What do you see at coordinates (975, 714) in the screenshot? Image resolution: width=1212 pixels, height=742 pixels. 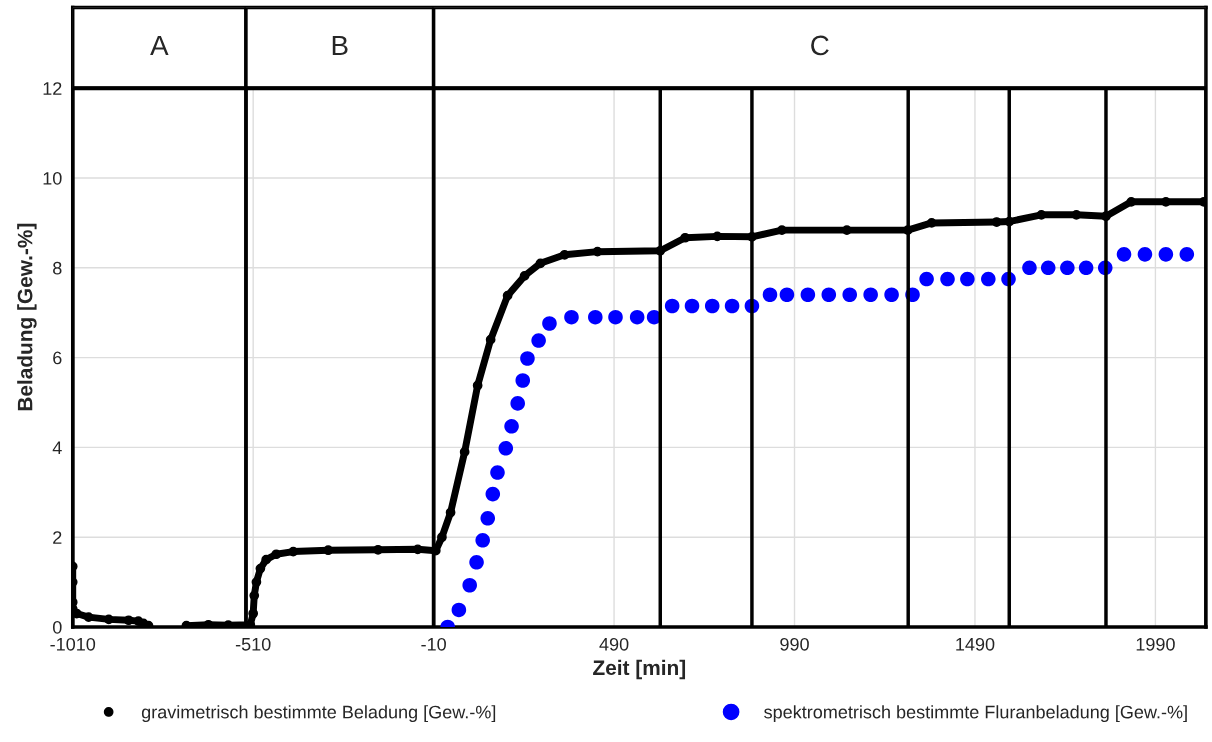 I see `legend-label: spektrometrisch bestimmte Fluranbeladung [Gew.-%]` at bounding box center [975, 714].